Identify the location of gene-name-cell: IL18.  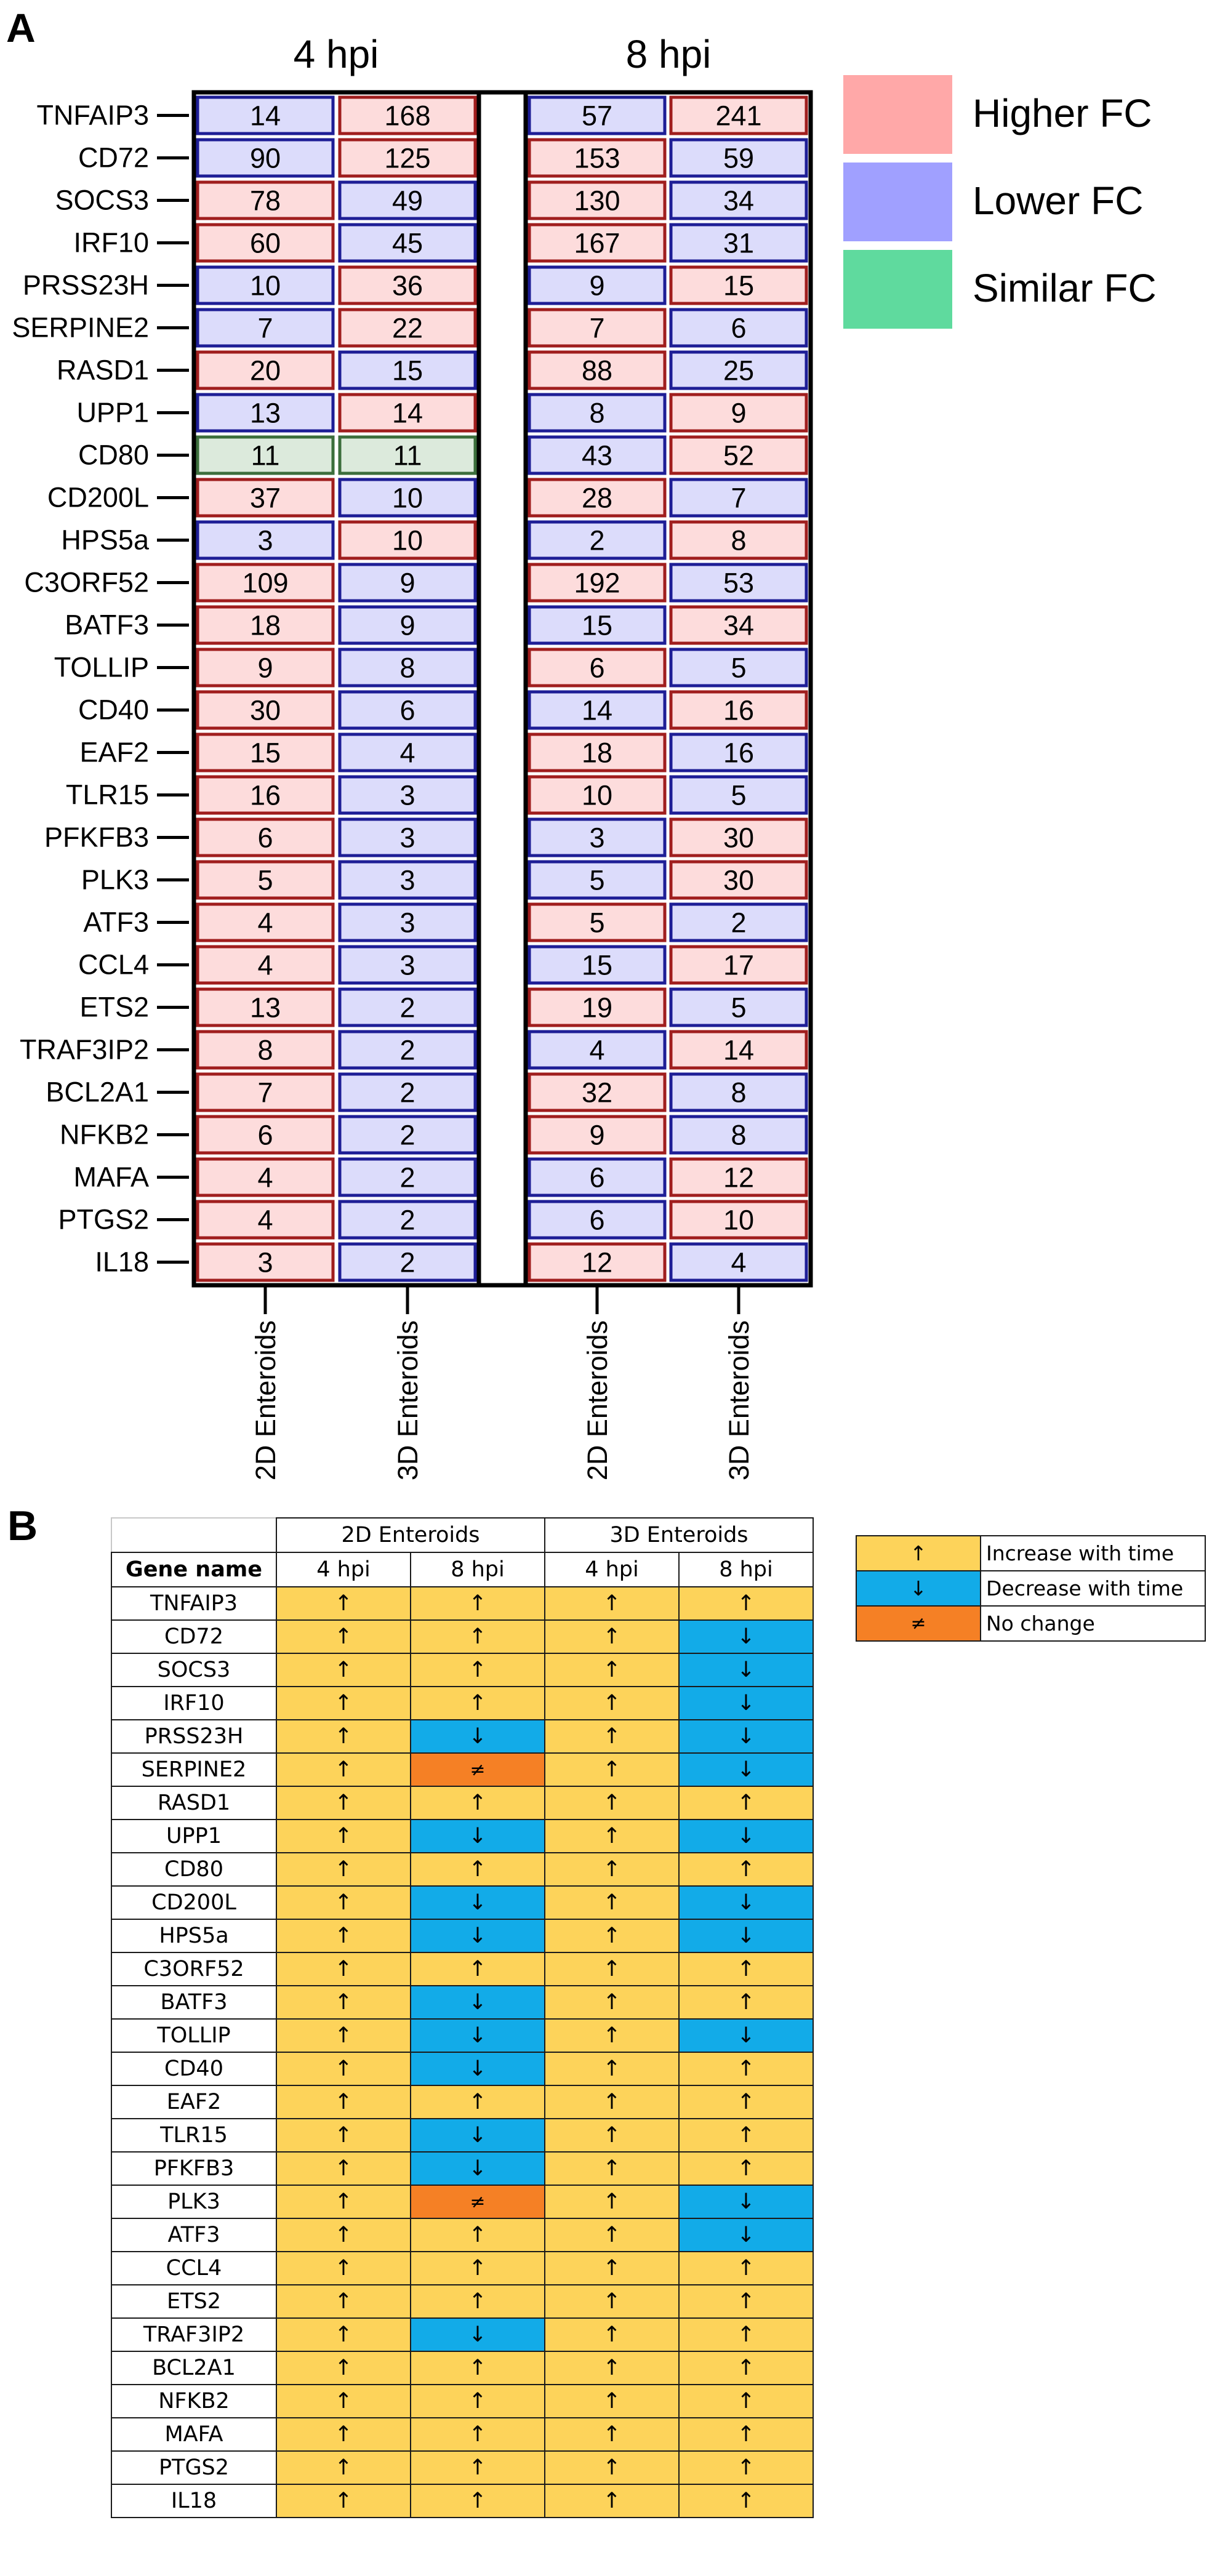
(194, 2501).